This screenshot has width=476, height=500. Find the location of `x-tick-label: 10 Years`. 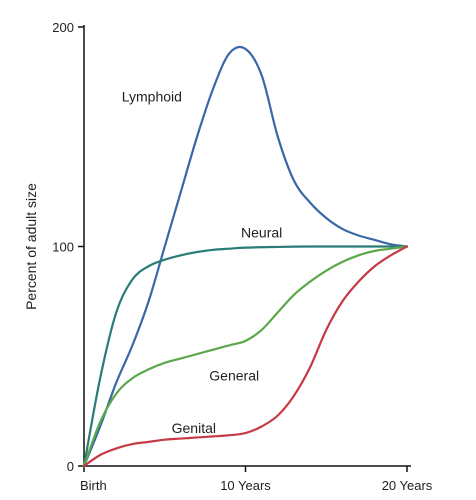

x-tick-label: 10 Years is located at coordinates (245, 485).